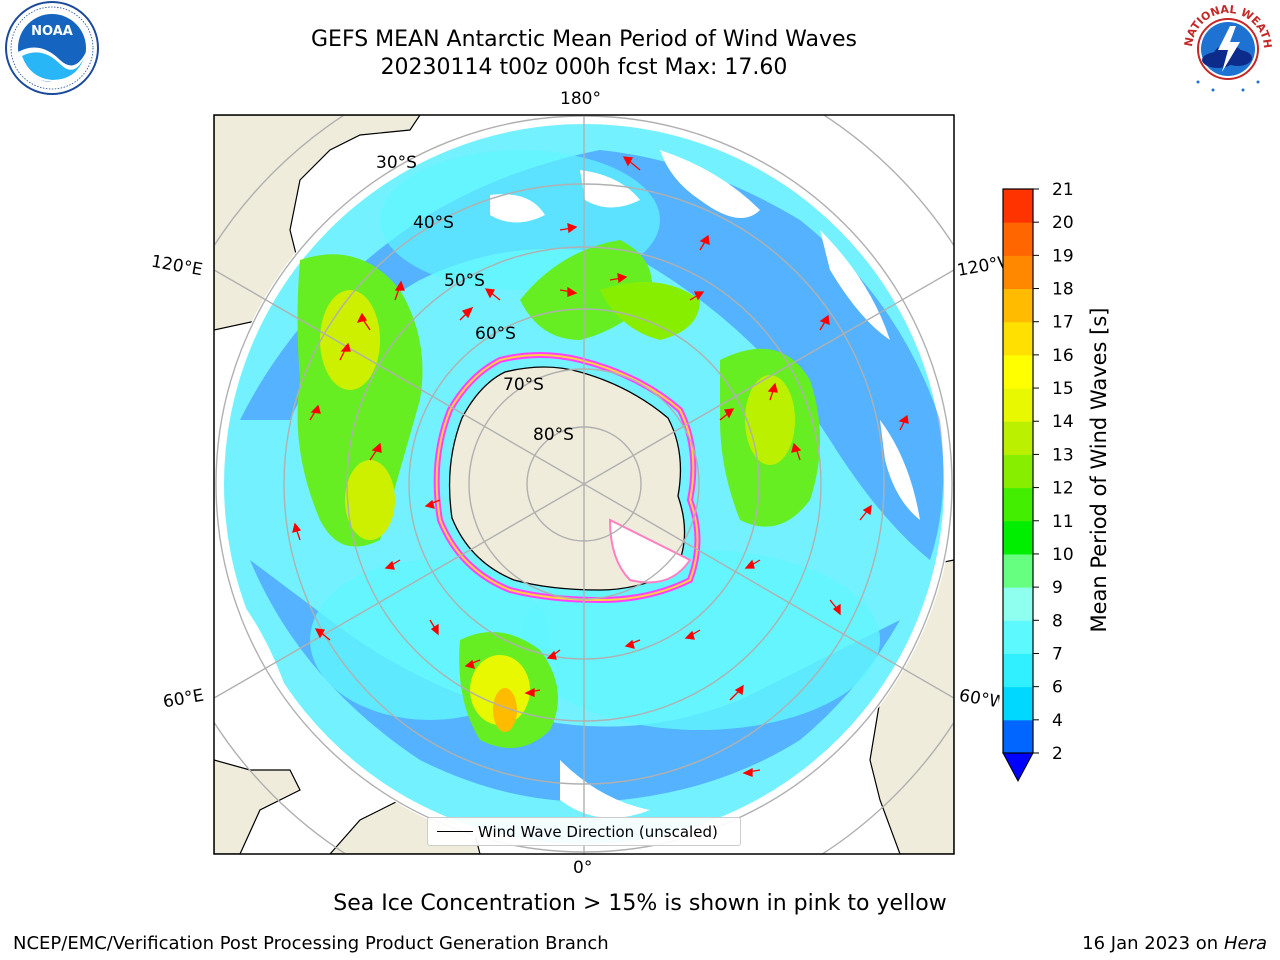  What do you see at coordinates (396, 163) in the screenshot?
I see `lat-label-30s: 30°S` at bounding box center [396, 163].